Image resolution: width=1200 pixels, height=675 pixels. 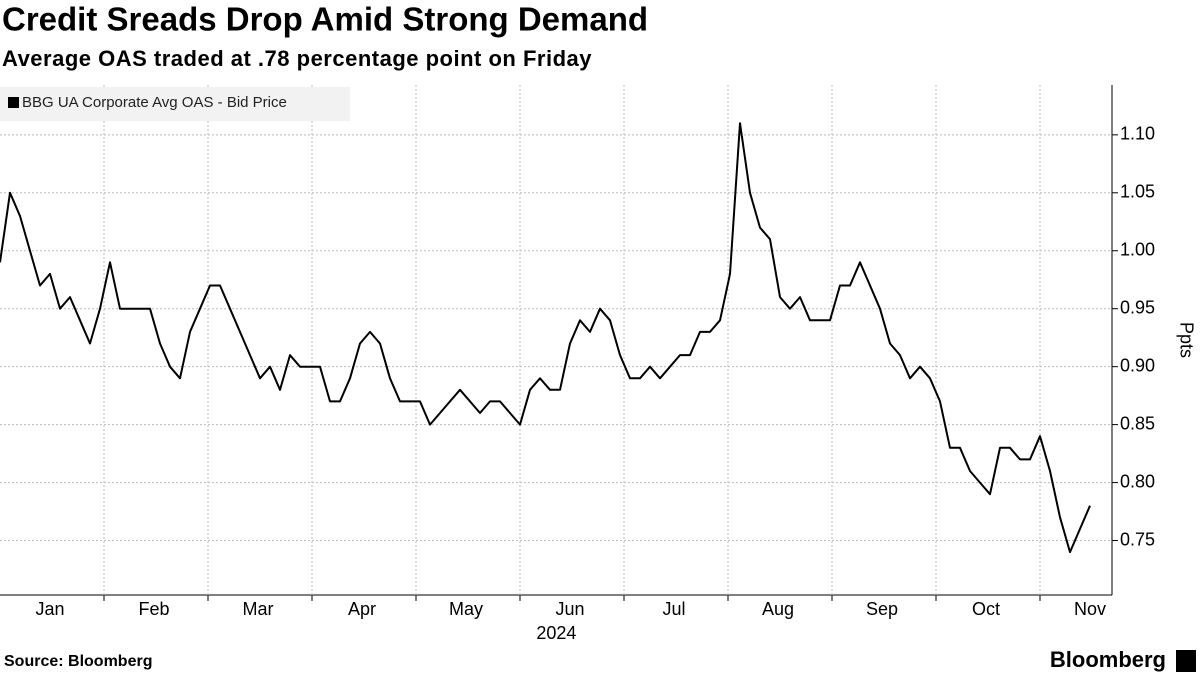 I want to click on y-axis-title: Ppts, so click(x=1186, y=340).